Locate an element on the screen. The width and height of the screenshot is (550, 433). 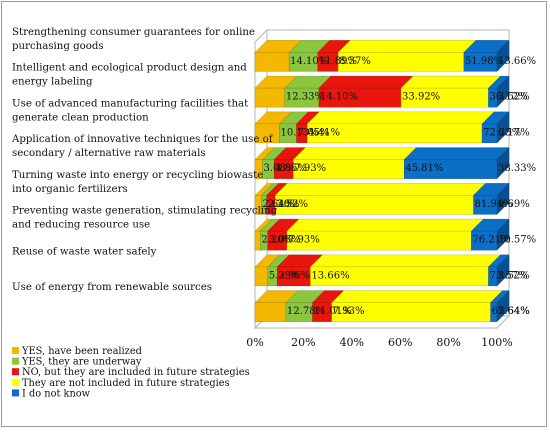
x-tick-labels: 0% 20% 40% 60% 80% 100% is located at coordinates (379, 342).